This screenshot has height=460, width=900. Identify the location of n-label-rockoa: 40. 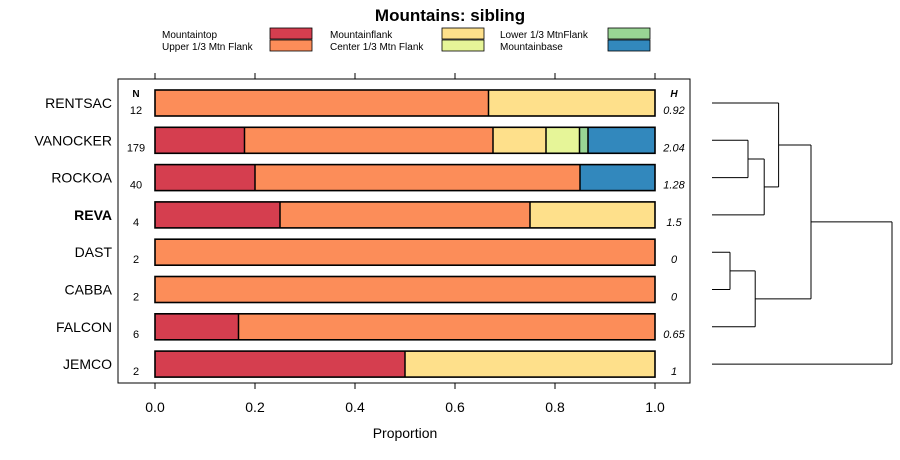
(136, 186).